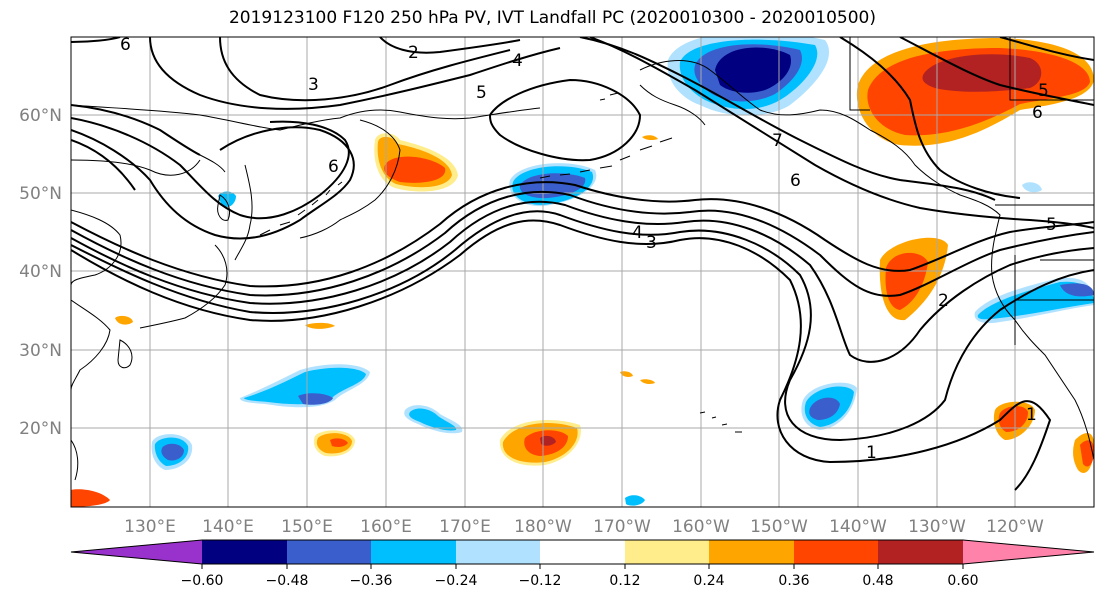 This screenshot has width=1105, height=601. I want to click on lon-label: 130°W, so click(937, 527).